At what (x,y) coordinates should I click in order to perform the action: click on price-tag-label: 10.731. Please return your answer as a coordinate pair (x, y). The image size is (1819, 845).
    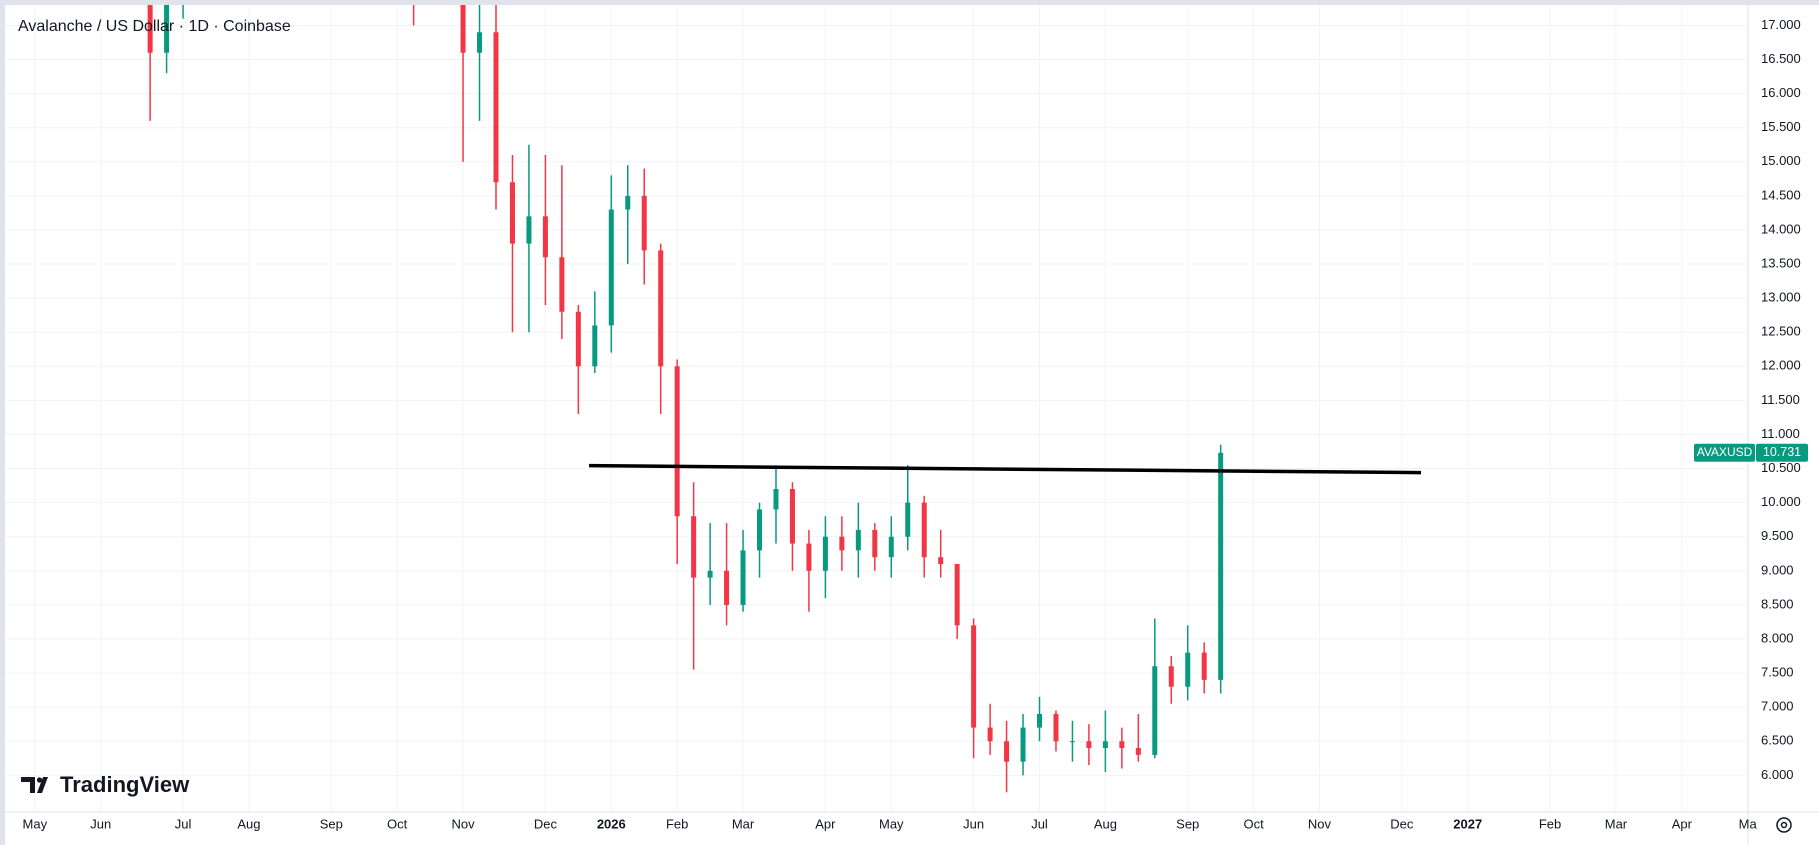
    Looking at the image, I should click on (1782, 452).